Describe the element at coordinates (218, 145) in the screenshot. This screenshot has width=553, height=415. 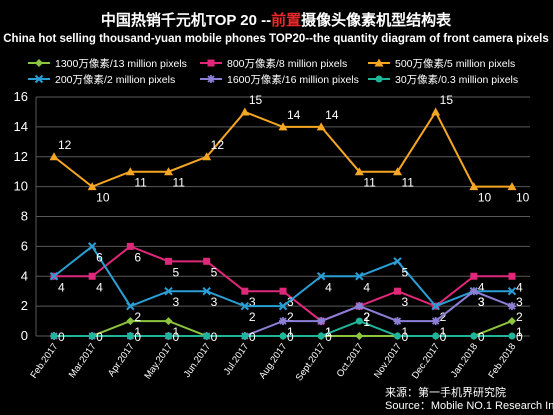
I see `data-label: 12` at that location.